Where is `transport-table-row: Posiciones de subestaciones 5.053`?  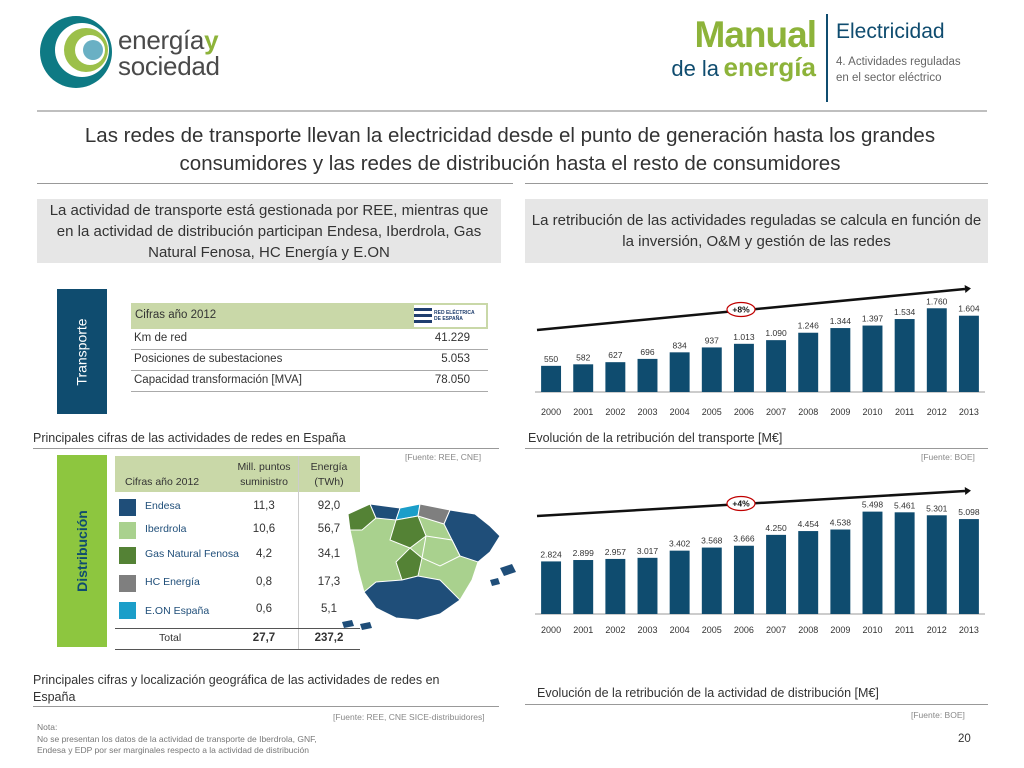 transport-table-row: Posiciones de subestaciones 5.053 is located at coordinates (309, 360).